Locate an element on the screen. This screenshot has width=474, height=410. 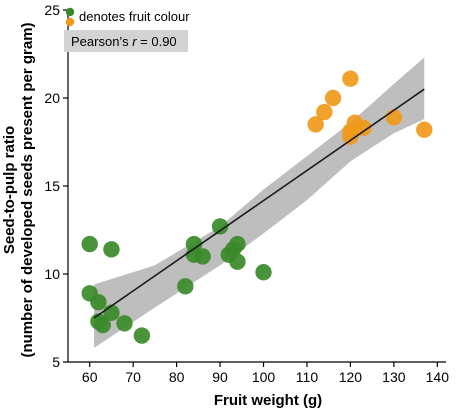
correlation-annotation: Pearson’s r = 0.90 is located at coordinates (126, 41).